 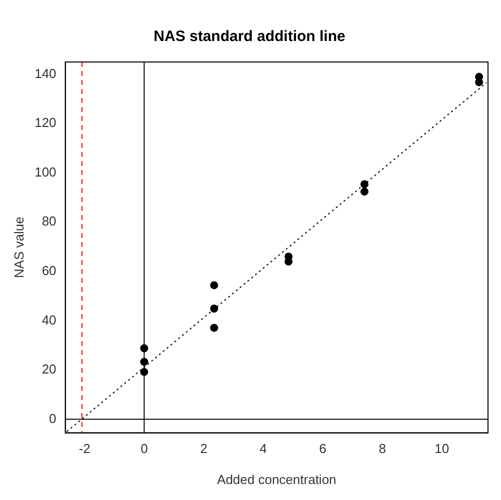 I want to click on y-tick-label: 100, so click(x=45, y=172).